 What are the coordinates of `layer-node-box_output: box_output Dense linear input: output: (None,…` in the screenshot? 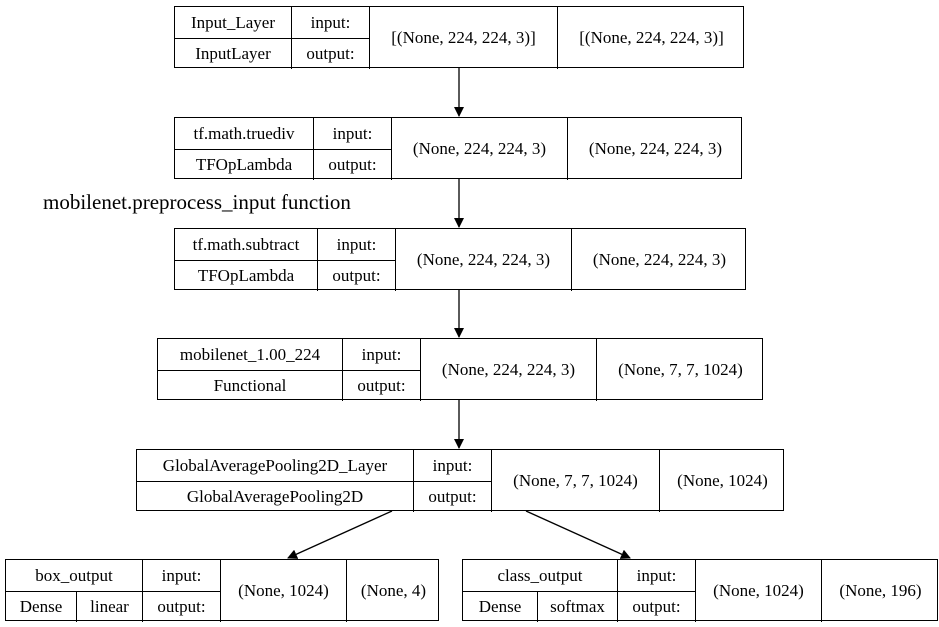 It's located at (222, 590).